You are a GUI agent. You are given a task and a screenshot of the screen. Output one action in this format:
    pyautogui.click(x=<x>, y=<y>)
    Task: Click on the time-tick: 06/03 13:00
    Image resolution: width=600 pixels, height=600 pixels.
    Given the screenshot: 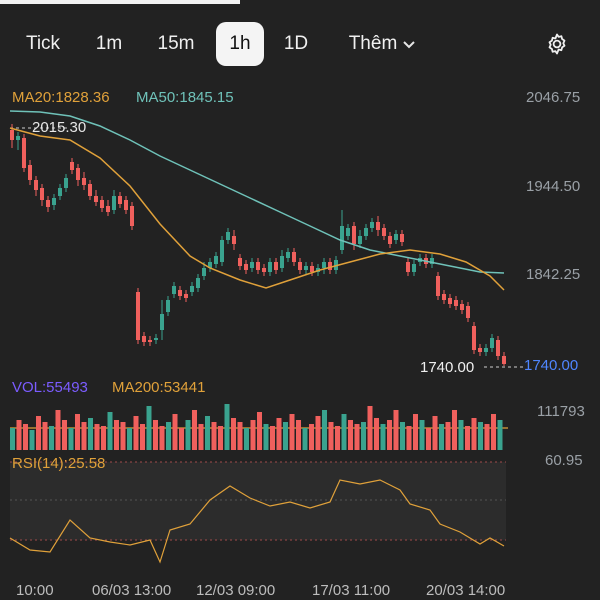 What is the action you would take?
    pyautogui.click(x=132, y=590)
    